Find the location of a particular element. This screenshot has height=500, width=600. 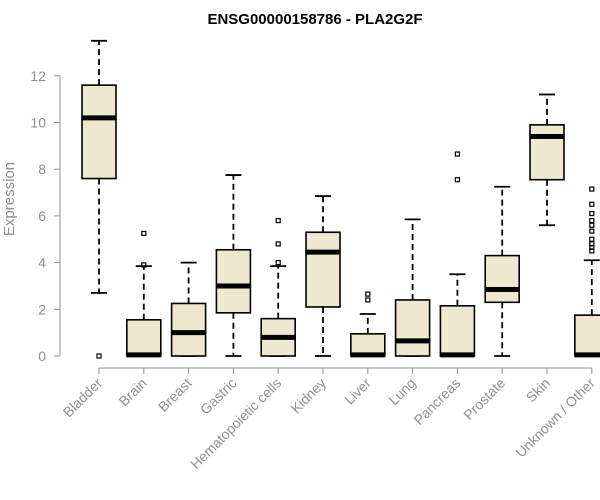

y-axis: 0 2 4 6 8 10 12 is located at coordinates (45, 216).